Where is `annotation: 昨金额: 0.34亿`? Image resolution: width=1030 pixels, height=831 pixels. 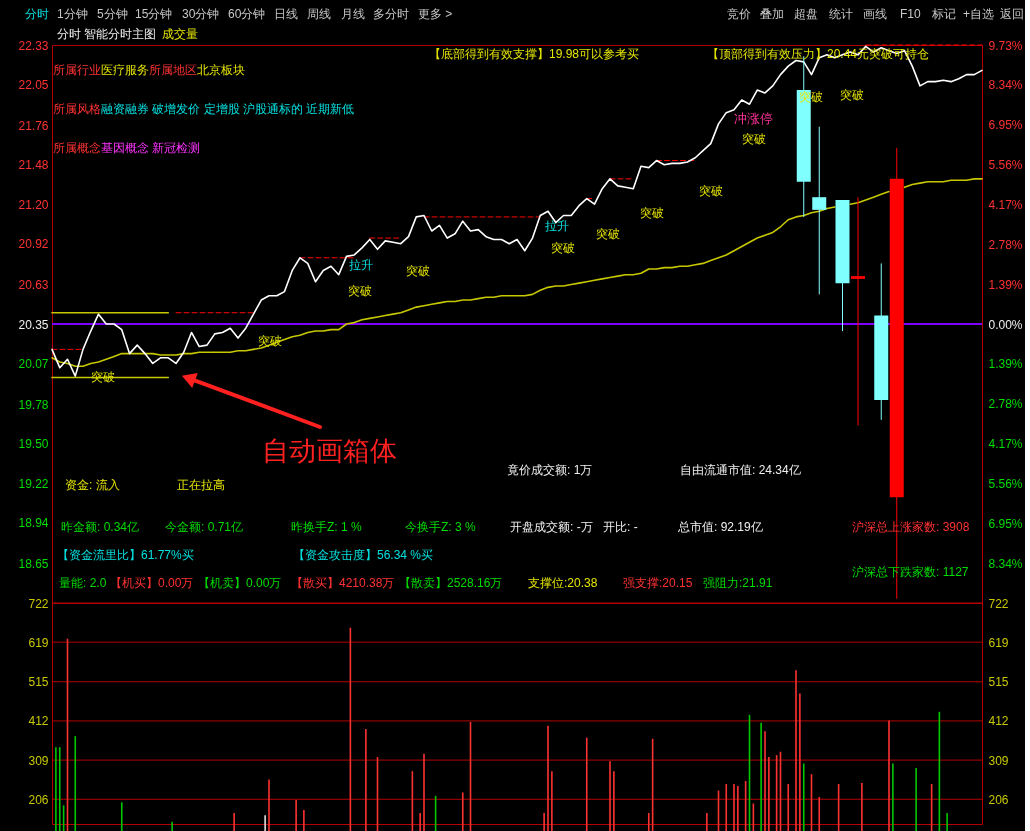 annotation: 昨金额: 0.34亿 is located at coordinates (100, 527).